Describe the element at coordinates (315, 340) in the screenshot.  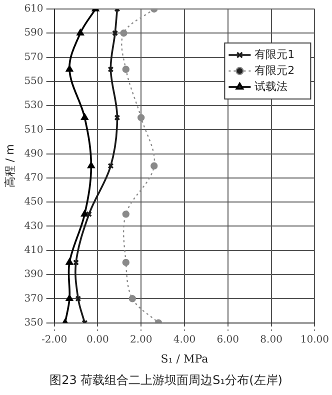
I see `x-tick-label: 10.00` at that location.